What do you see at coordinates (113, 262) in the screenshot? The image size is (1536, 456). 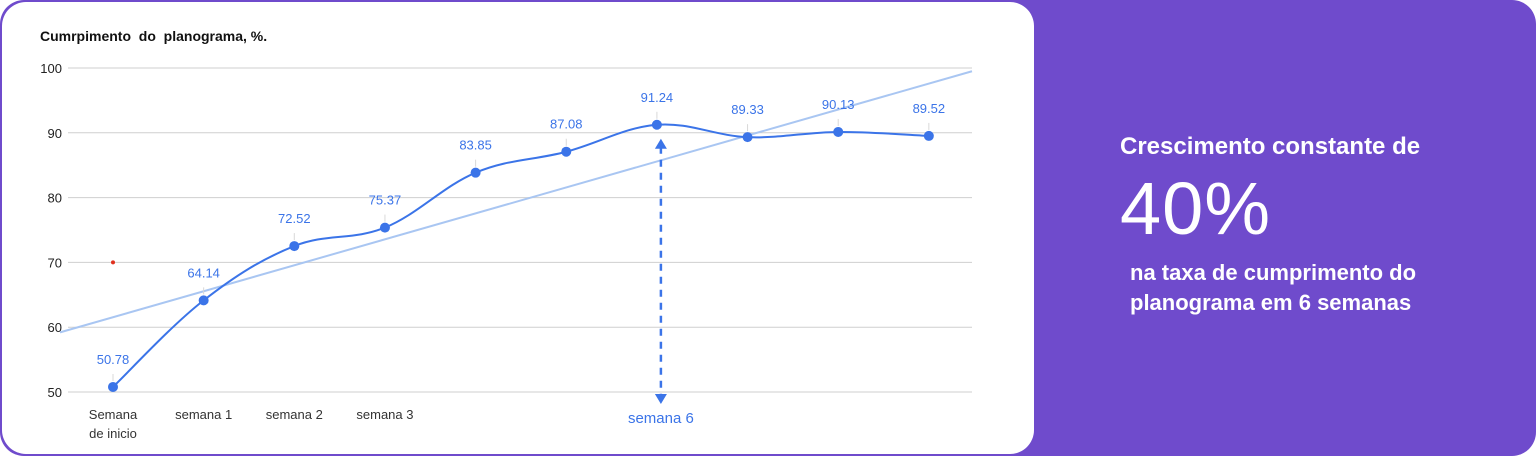 I see `red-dot-marker` at bounding box center [113, 262].